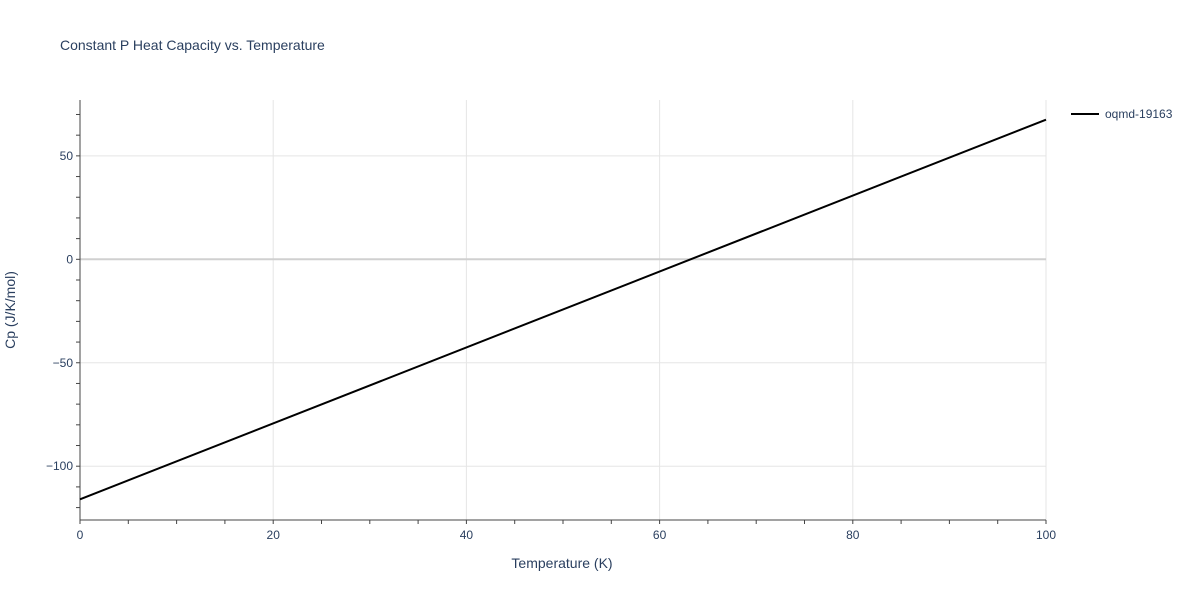  I want to click on x-tick-label: 80, so click(853, 535).